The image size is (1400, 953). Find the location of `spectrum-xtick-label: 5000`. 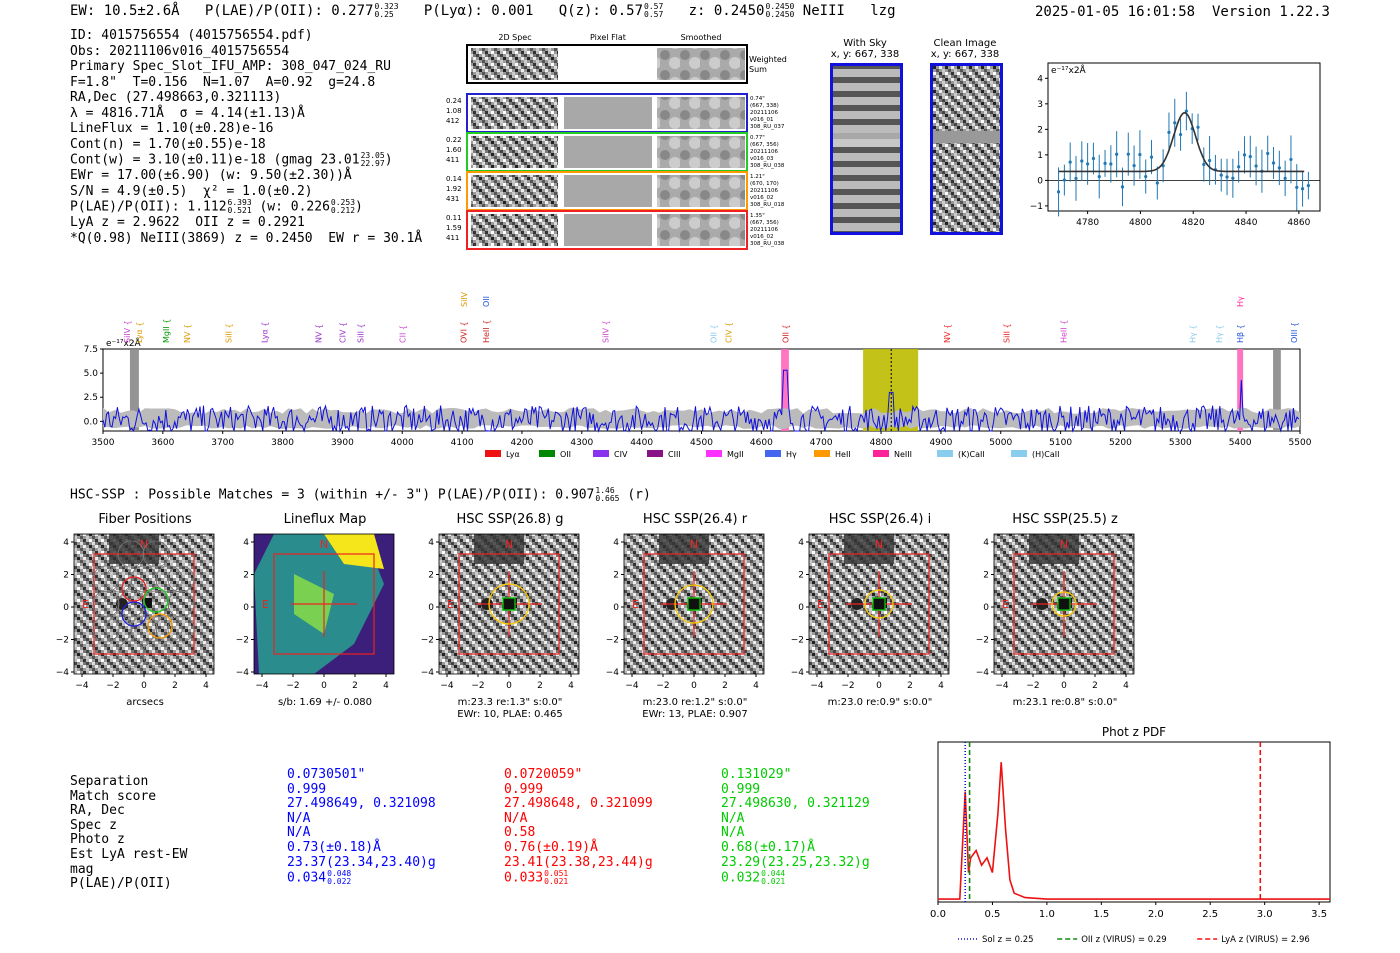

spectrum-xtick-label: 5000 is located at coordinates (1000, 443).